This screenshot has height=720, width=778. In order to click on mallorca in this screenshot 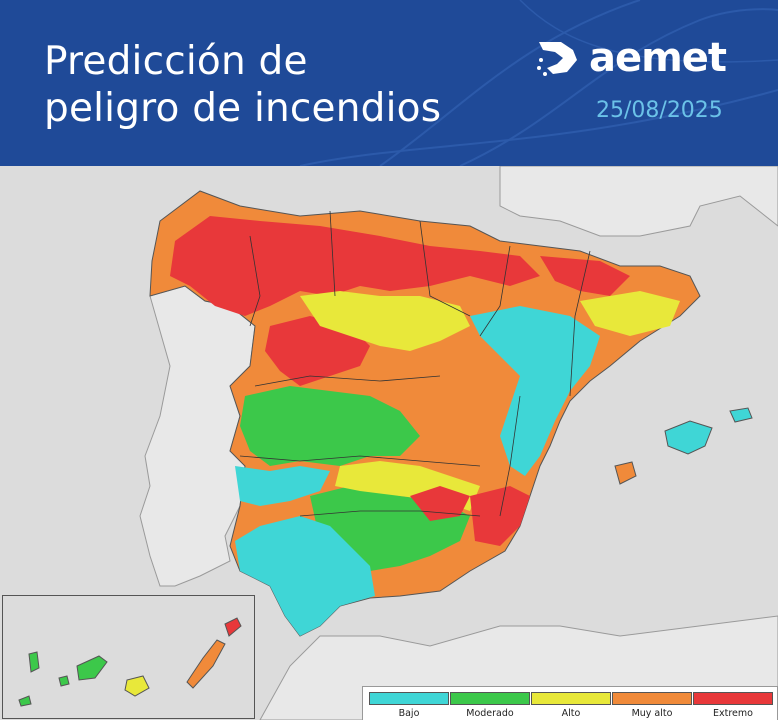, I will do `click(688, 437)`.